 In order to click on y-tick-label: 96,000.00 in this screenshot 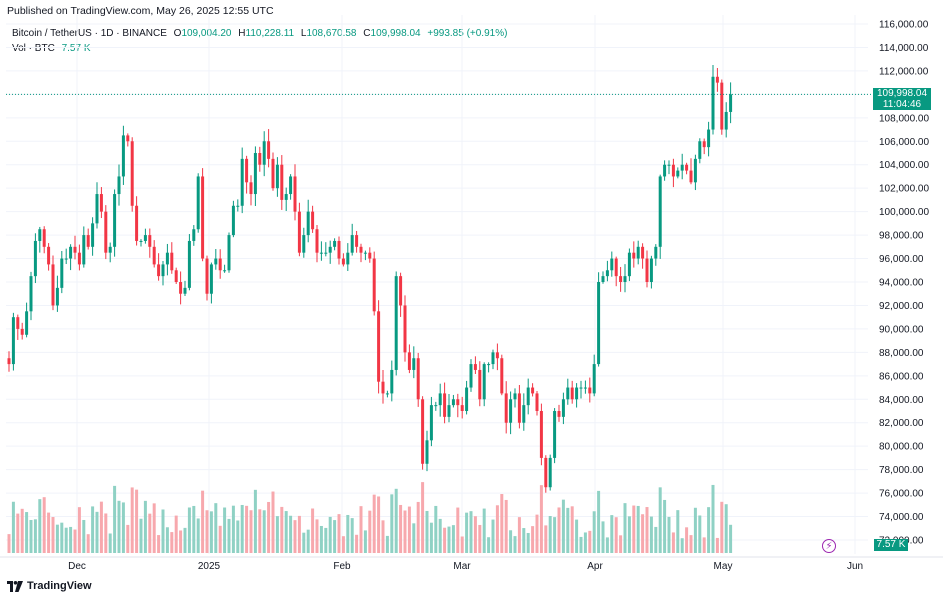, I will do `click(901, 259)`.